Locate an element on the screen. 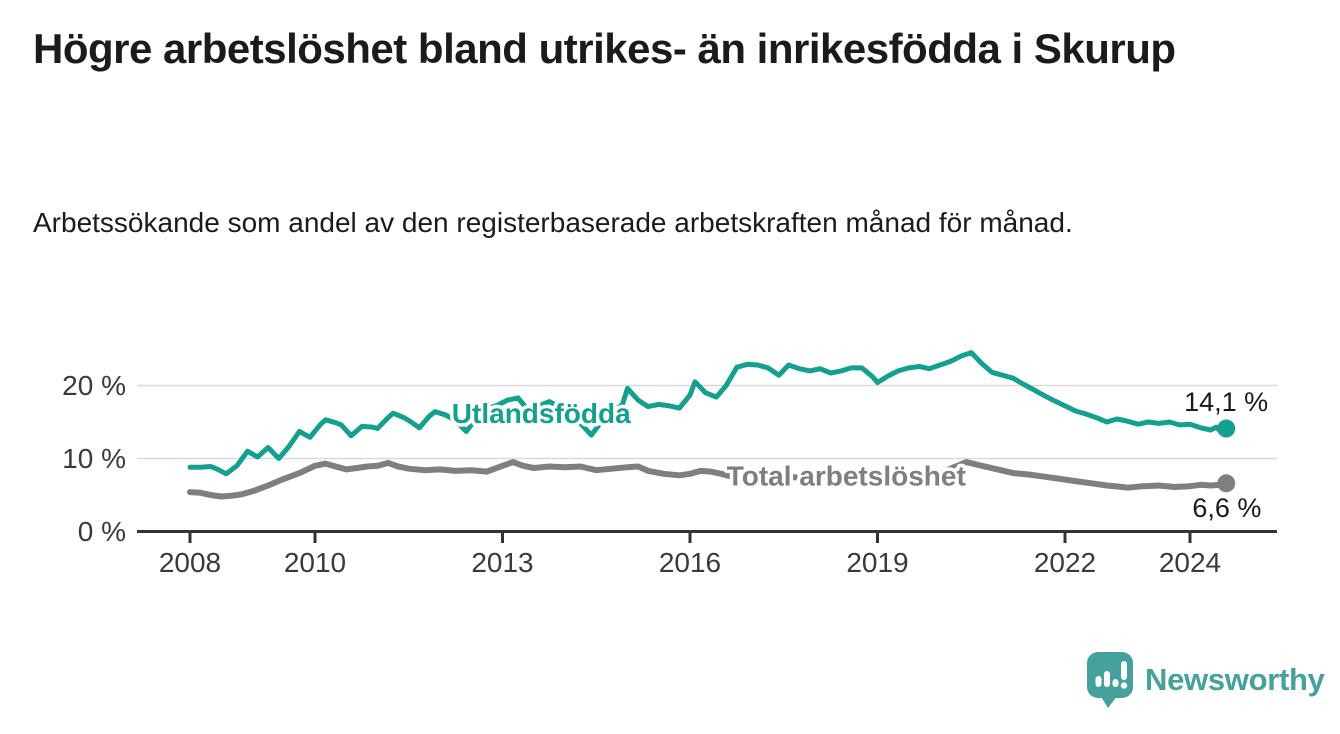 The height and width of the screenshot is (734, 1340). x-tick-label-2022: 2022 is located at coordinates (1065, 562).